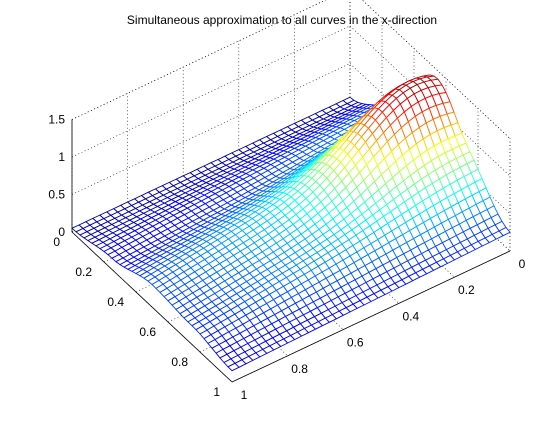 This screenshot has height=425, width=560. What do you see at coordinates (410, 316) in the screenshot?
I see `x-tick-label: 0.4` at bounding box center [410, 316].